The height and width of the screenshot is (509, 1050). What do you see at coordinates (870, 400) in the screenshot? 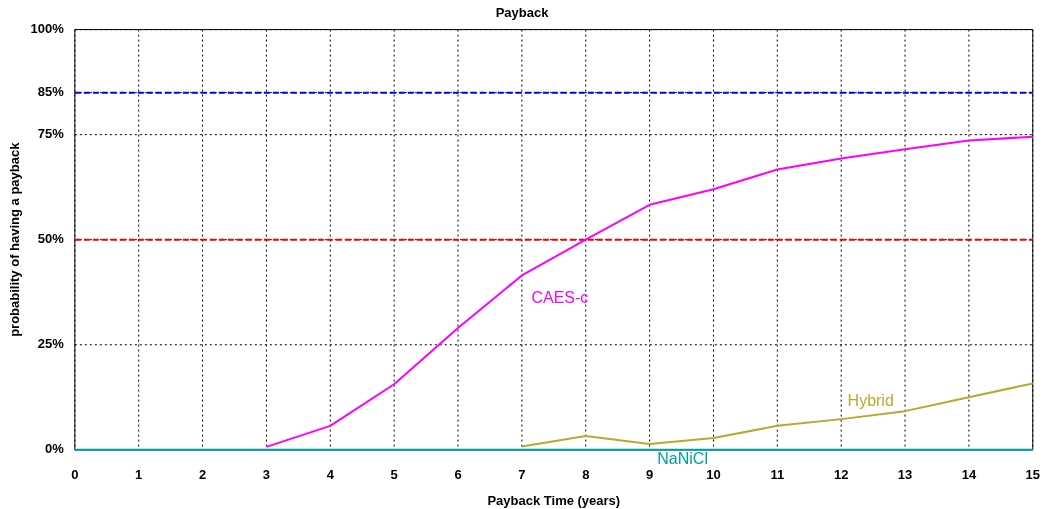
I see `series-label: Hybrid` at bounding box center [870, 400].